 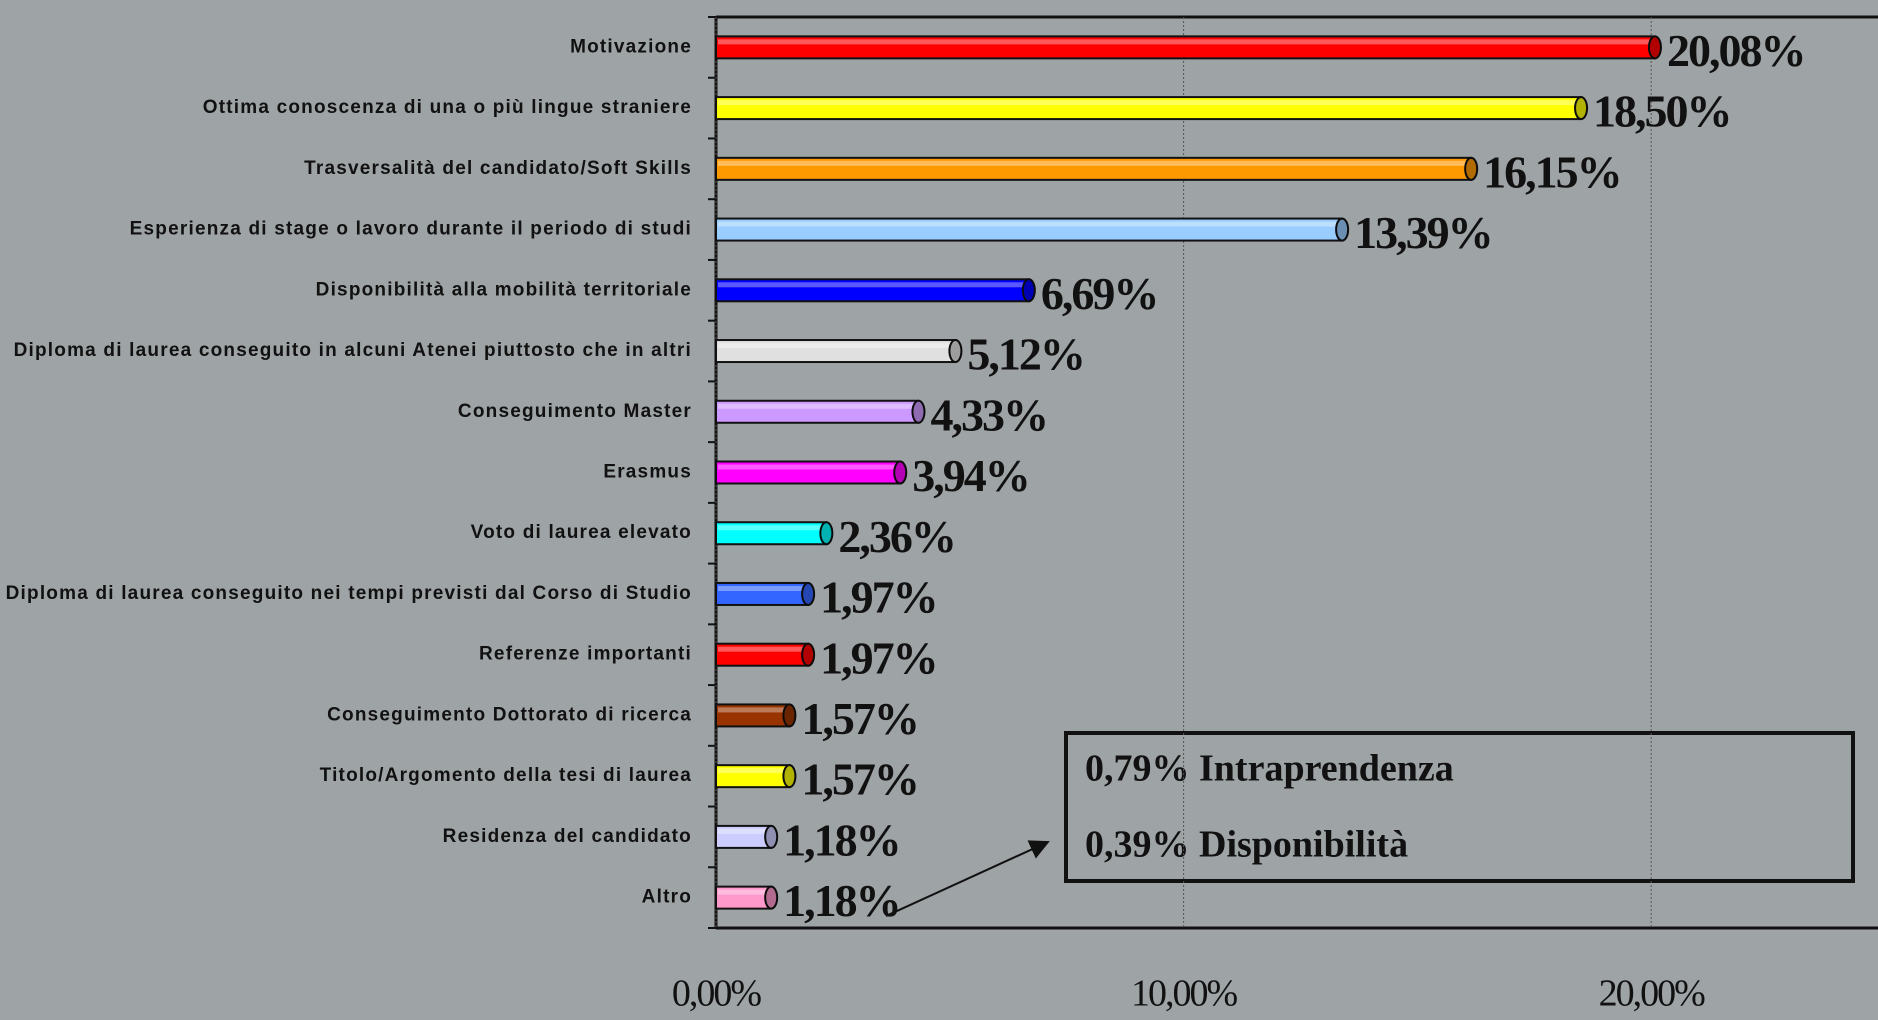 What do you see at coordinates (1736, 50) in the screenshot?
I see `data-label: 20,08%` at bounding box center [1736, 50].